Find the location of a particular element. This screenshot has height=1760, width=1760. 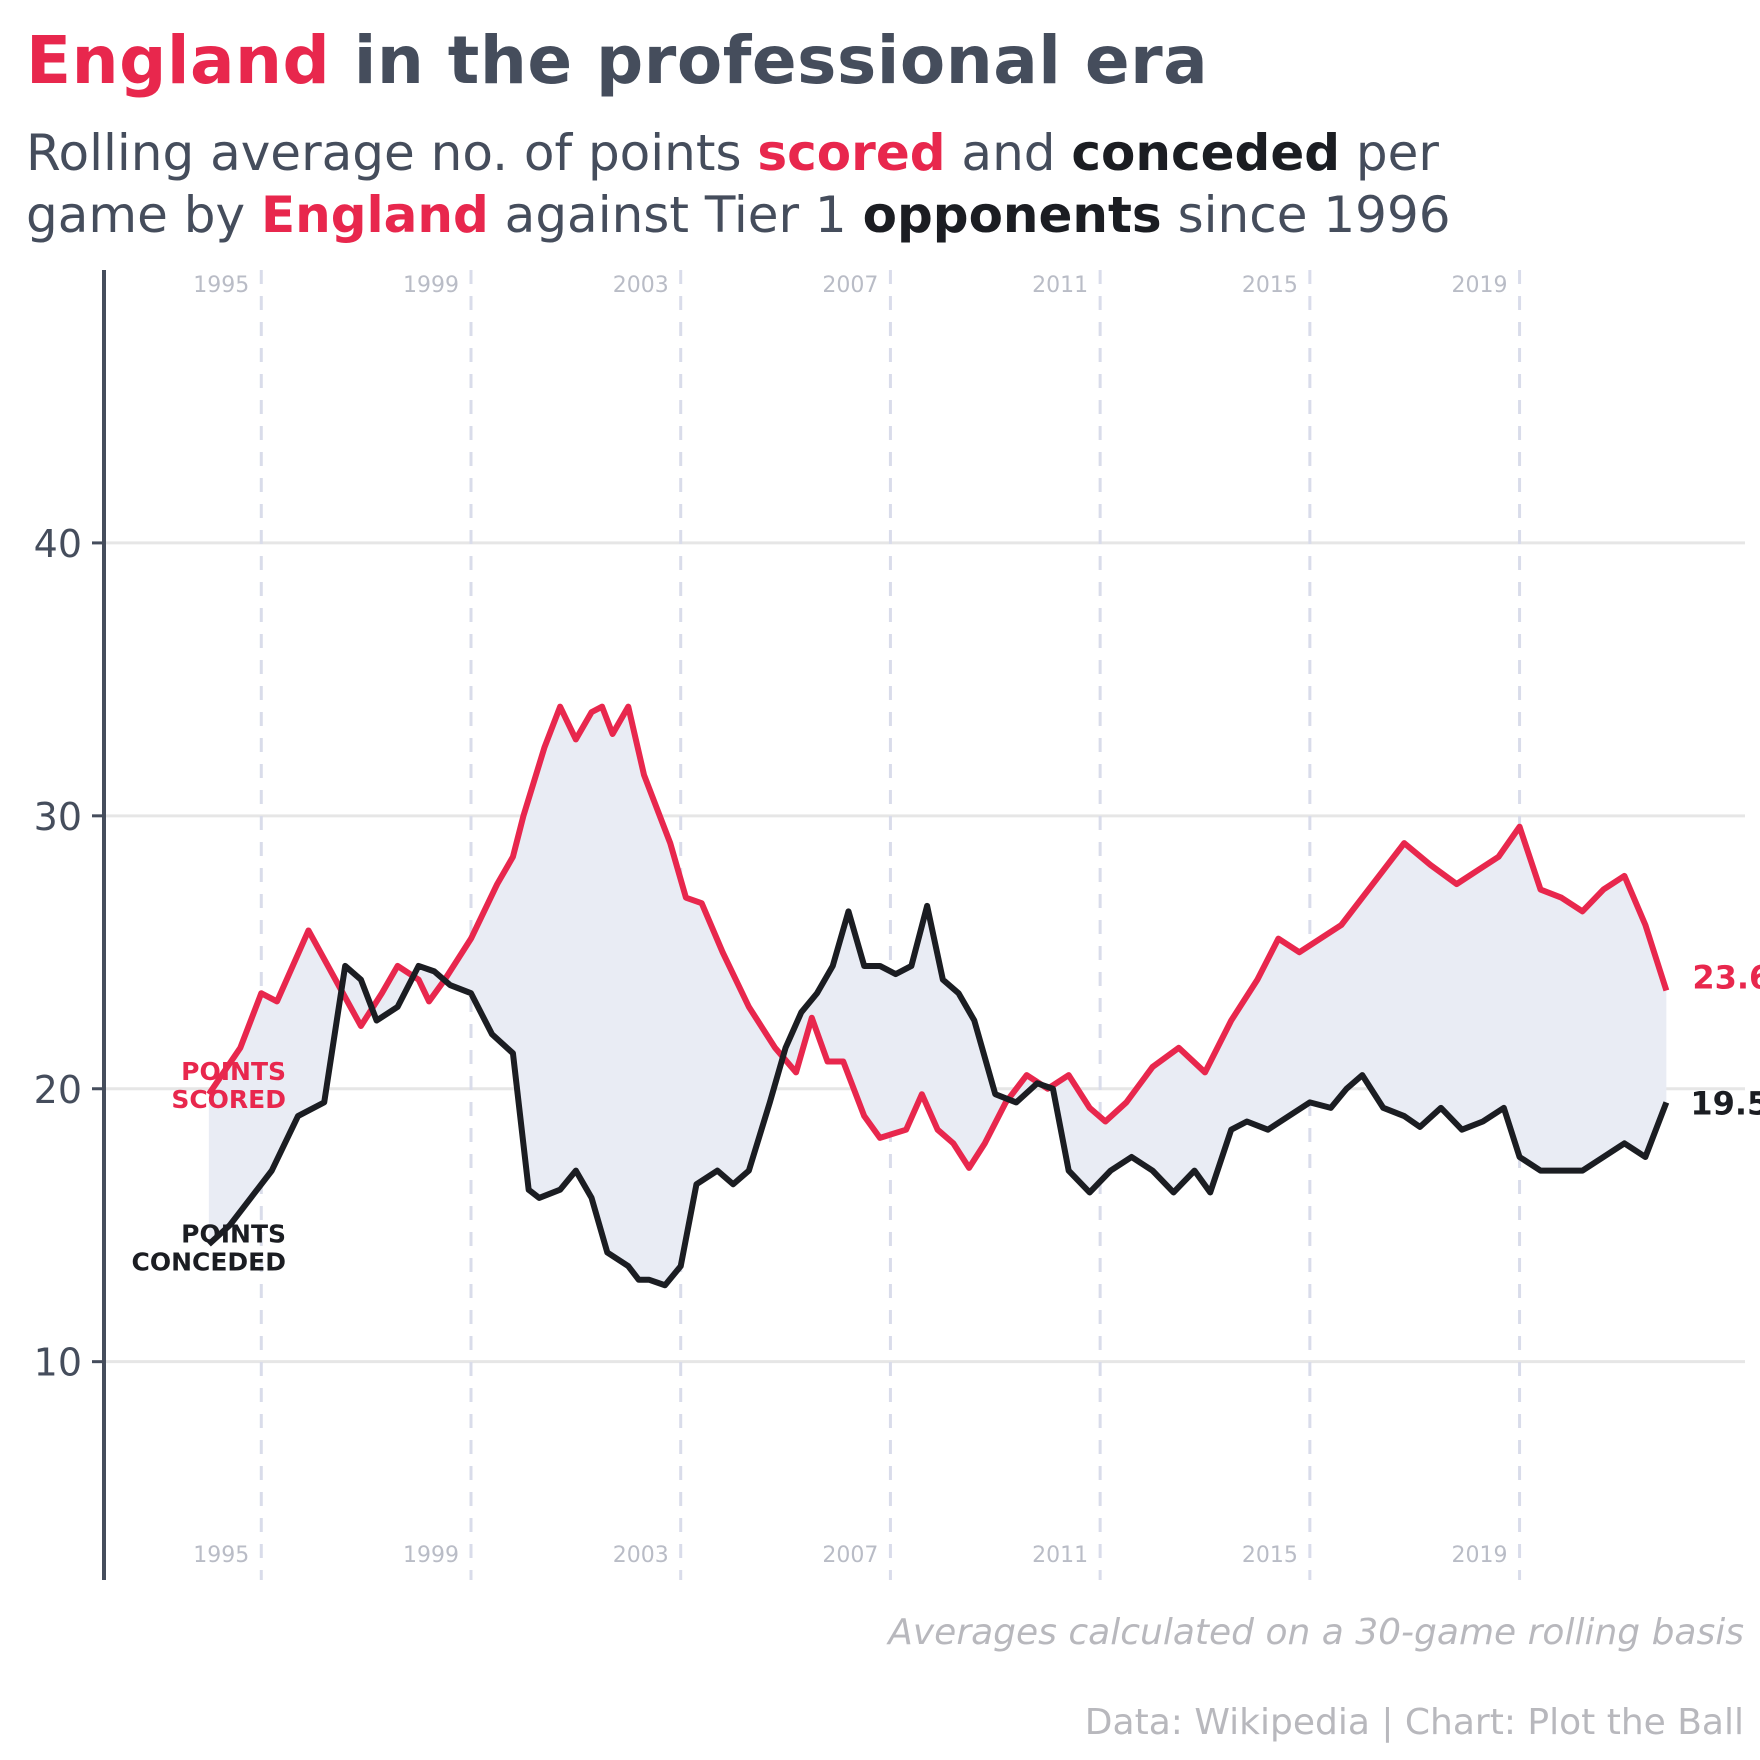

scored-label: SCORED is located at coordinates (228, 1099).